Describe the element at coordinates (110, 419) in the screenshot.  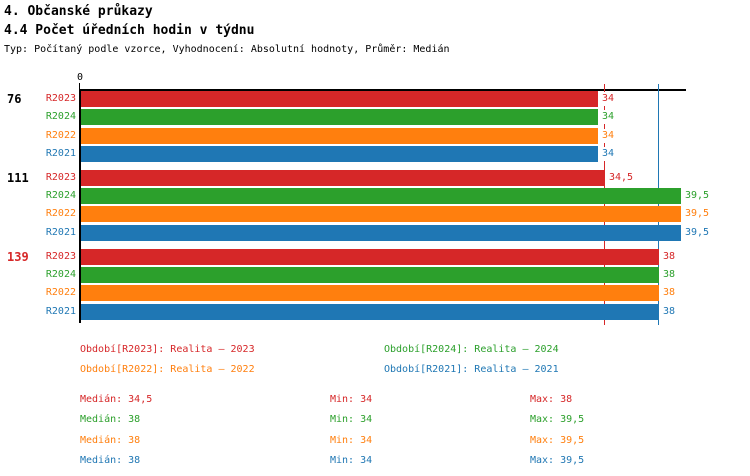
I see `stat-median-r2024: Medián: 38` at that location.